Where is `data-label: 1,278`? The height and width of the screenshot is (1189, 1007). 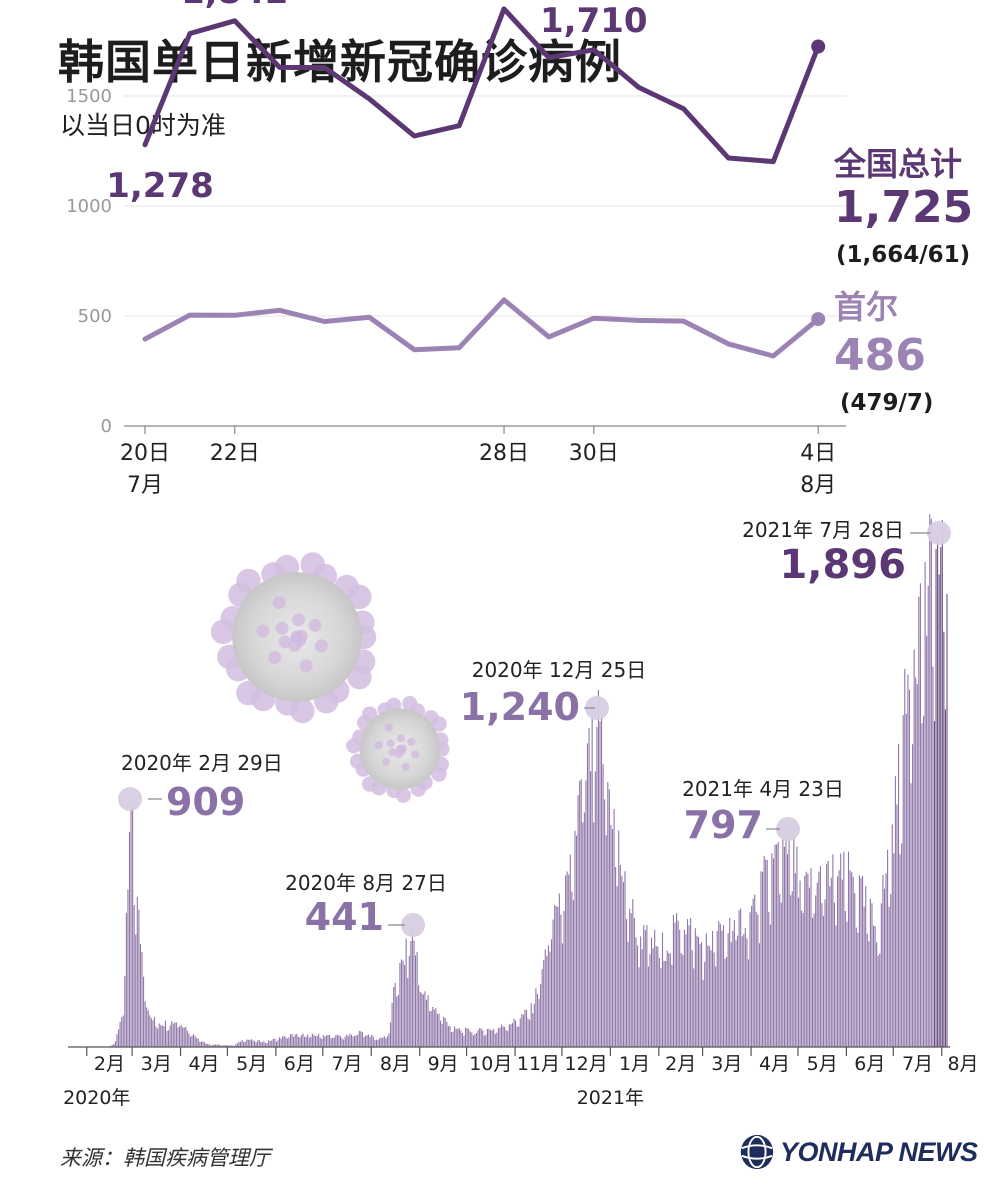
data-label: 1,278 is located at coordinates (160, 186).